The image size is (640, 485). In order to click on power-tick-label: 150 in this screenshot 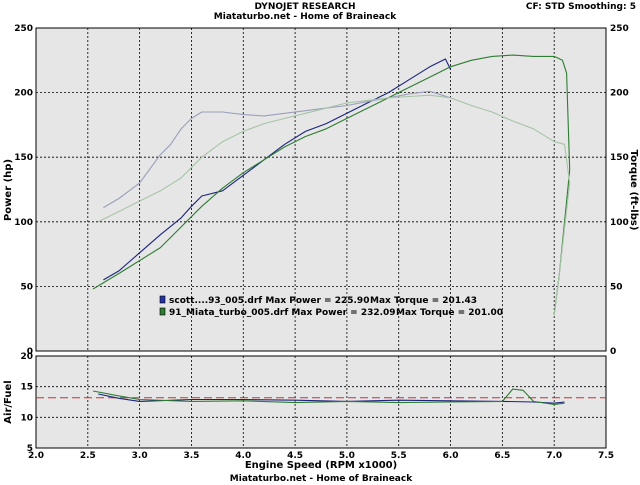, I will do `click(23, 158)`.